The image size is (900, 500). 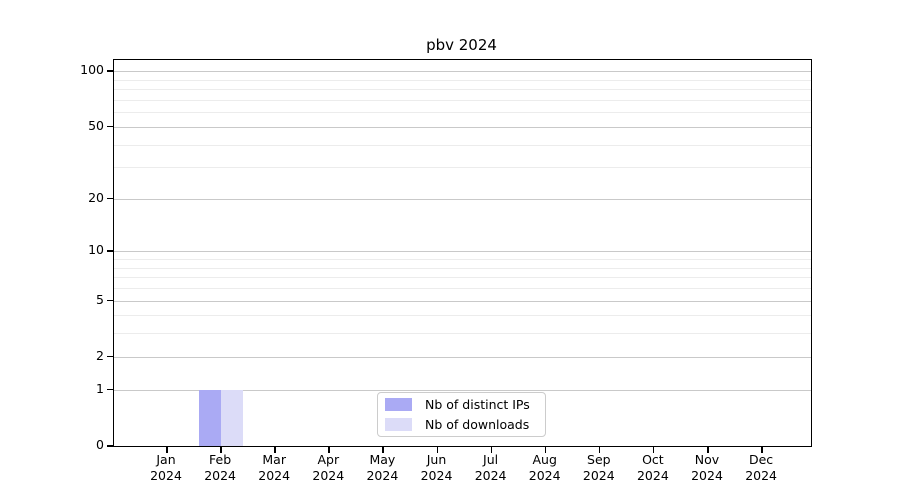 I want to click on legend-item-downloads: Nb of downloads, so click(x=465, y=425).